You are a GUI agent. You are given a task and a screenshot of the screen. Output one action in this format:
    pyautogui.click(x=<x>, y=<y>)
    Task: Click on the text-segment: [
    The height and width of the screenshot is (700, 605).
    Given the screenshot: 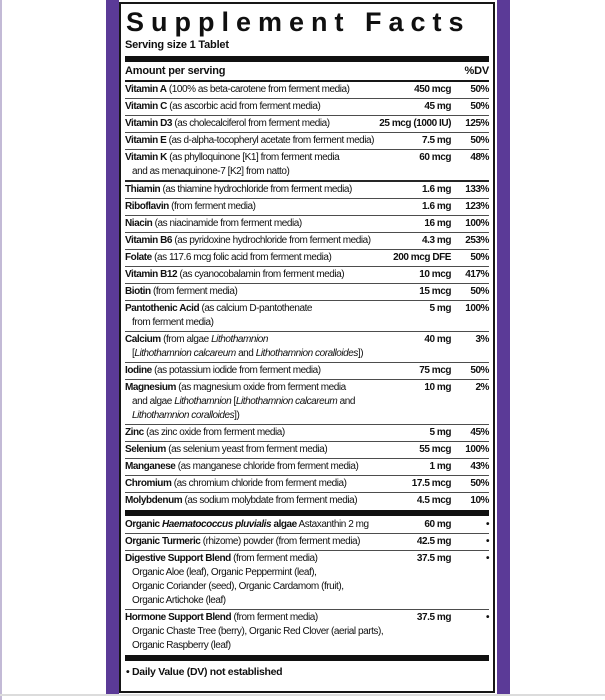 What is the action you would take?
    pyautogui.click(x=234, y=401)
    